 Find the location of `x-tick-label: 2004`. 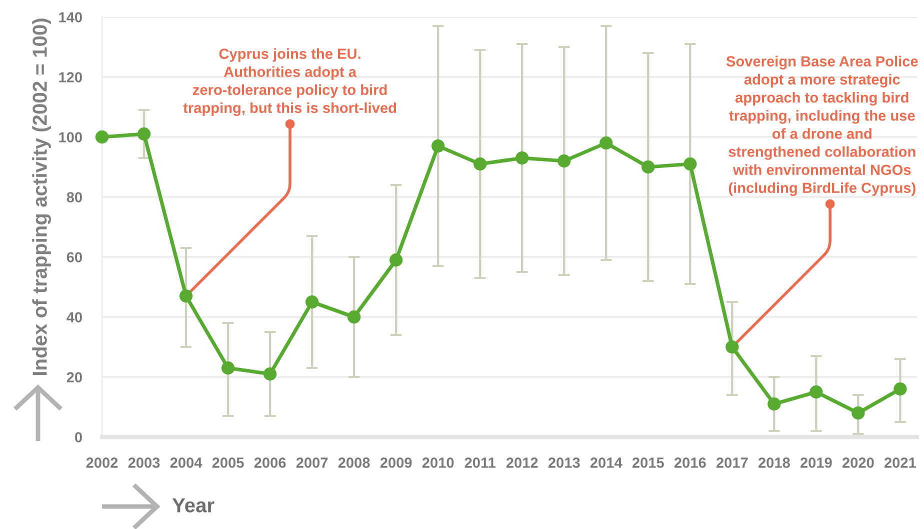

x-tick-label: 2004 is located at coordinates (186, 463).